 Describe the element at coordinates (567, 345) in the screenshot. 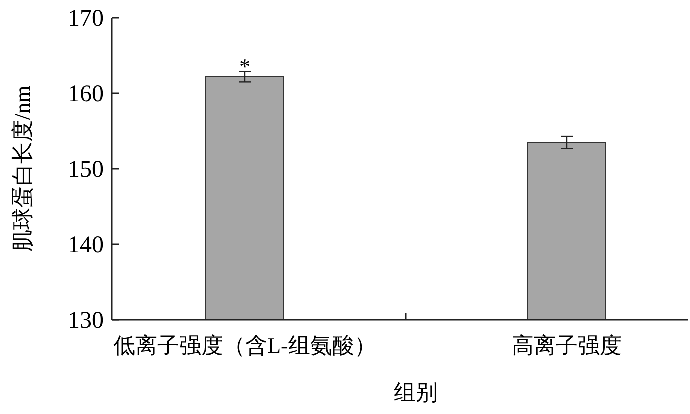

I see `x-tick-label: 高离子强度` at that location.